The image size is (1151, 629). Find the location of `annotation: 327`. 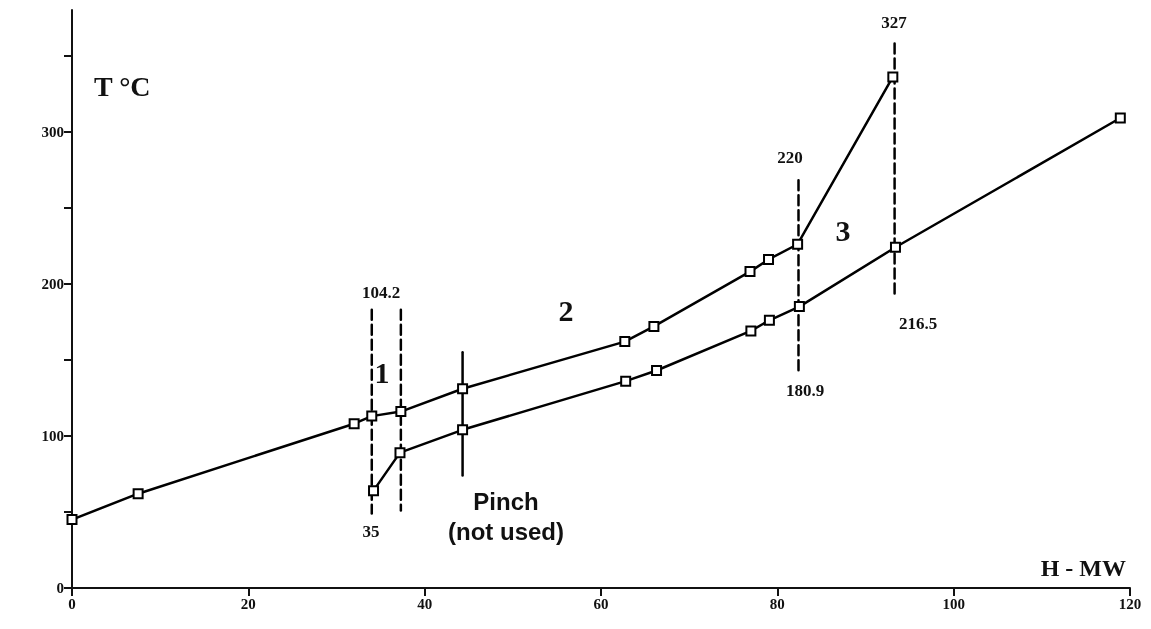

annotation: 327 is located at coordinates (894, 22).